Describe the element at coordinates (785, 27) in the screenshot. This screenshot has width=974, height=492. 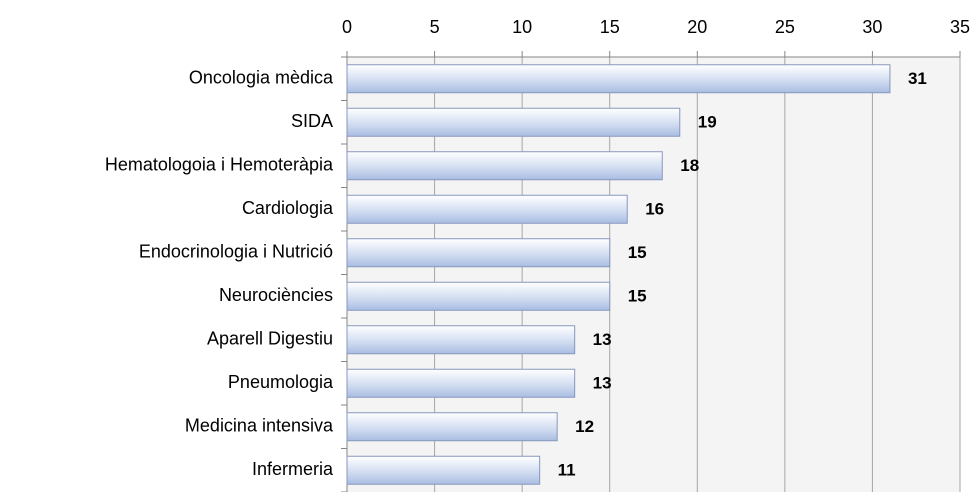
I see `x-tick-label: 25` at that location.